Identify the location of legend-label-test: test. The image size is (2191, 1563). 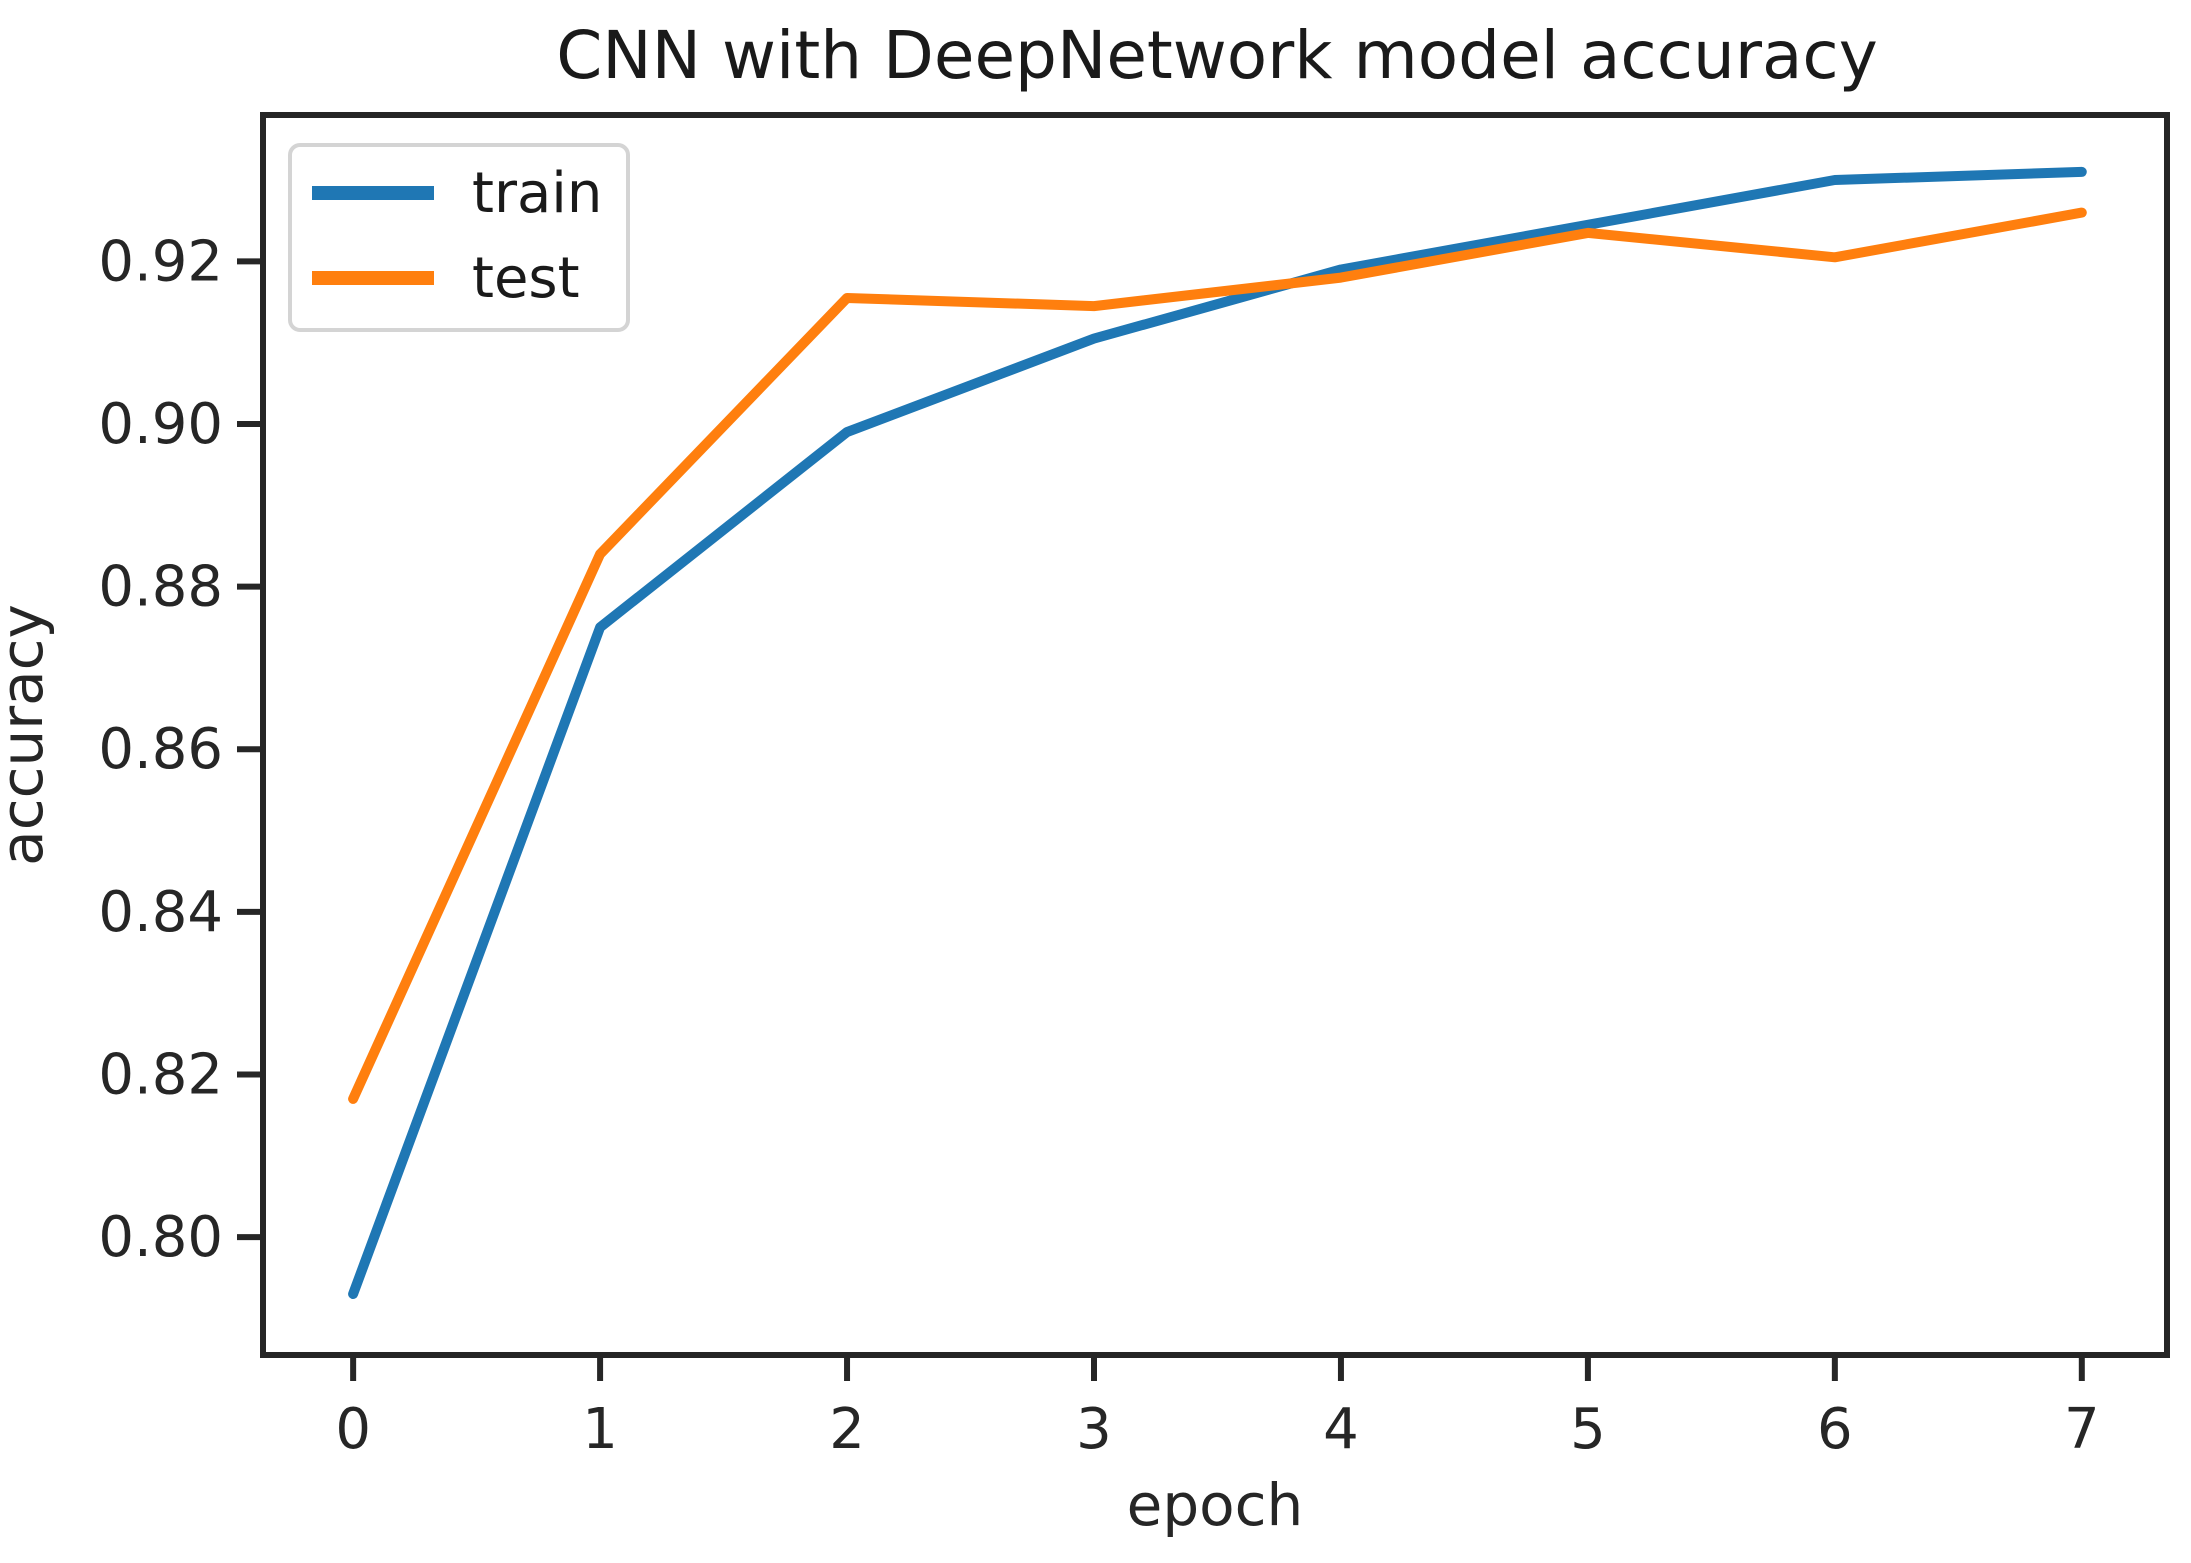
(526, 278).